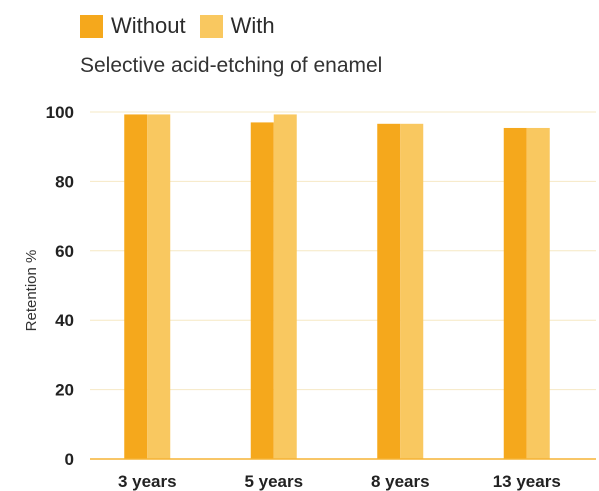 The height and width of the screenshot is (491, 599). I want to click on x-category-label: 8 years, so click(400, 481).